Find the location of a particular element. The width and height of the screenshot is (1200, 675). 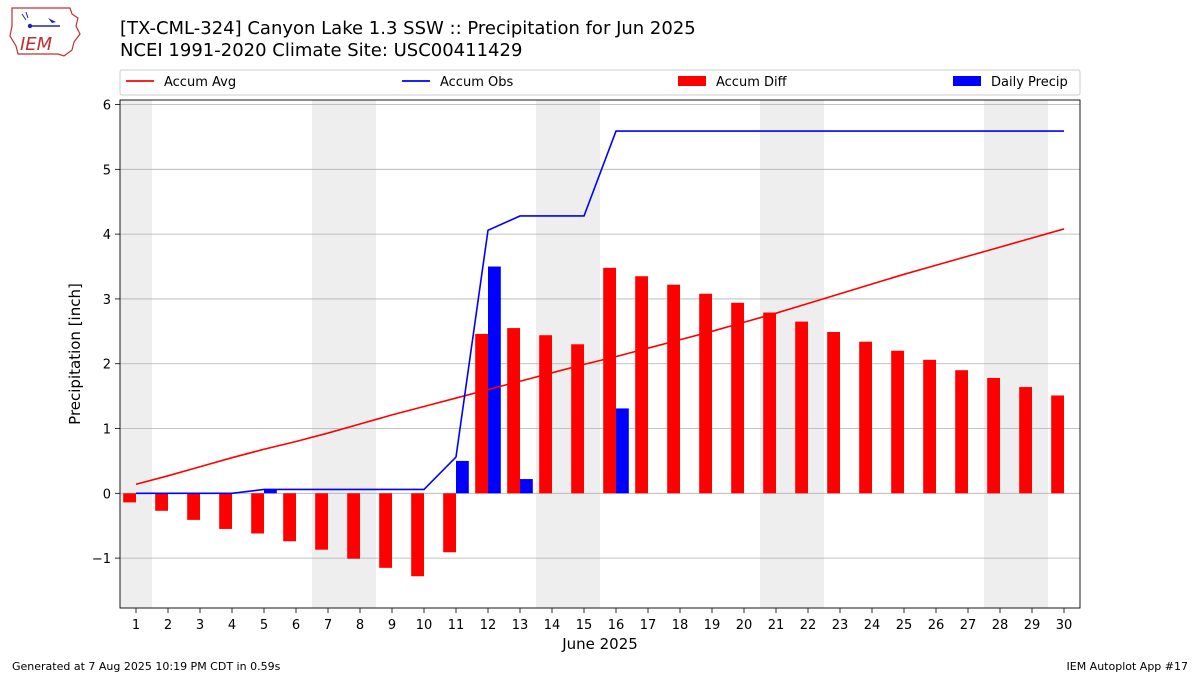

x-tick-label: 1 is located at coordinates (136, 625).